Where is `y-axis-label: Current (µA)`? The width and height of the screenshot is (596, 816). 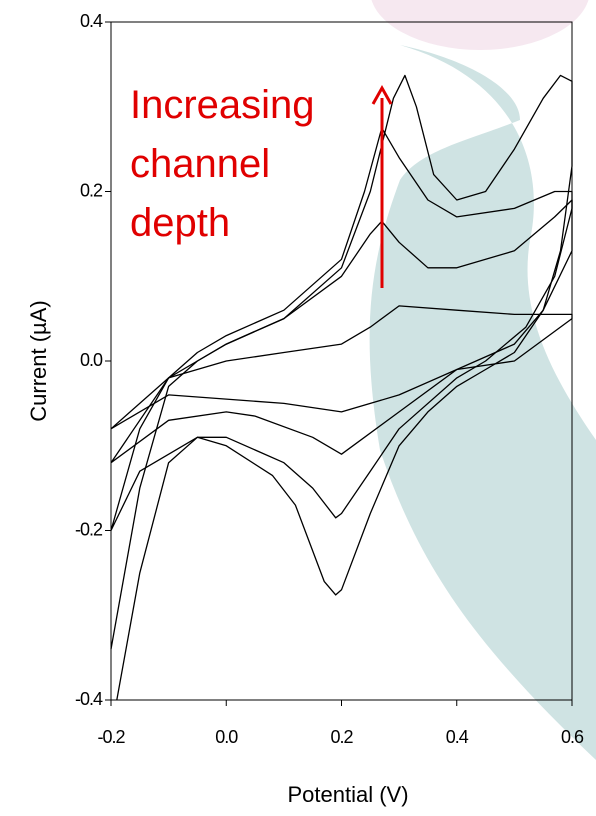 y-axis-label: Current (µA) is located at coordinates (38, 360).